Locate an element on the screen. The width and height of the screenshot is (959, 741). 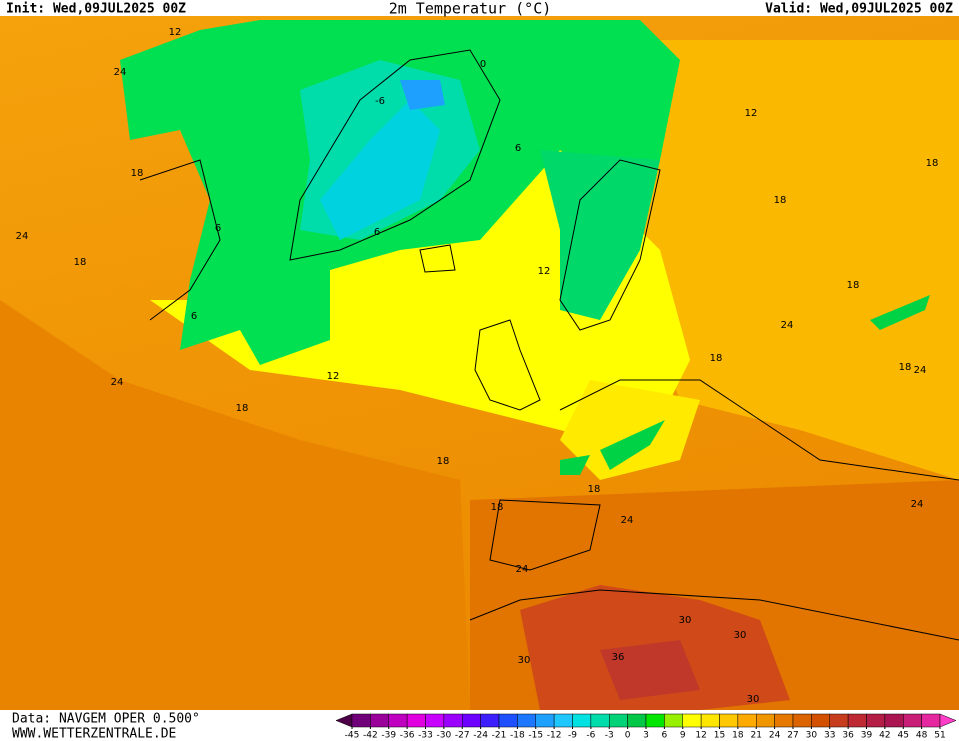
isotherm-label: -6 is located at coordinates (380, 101).